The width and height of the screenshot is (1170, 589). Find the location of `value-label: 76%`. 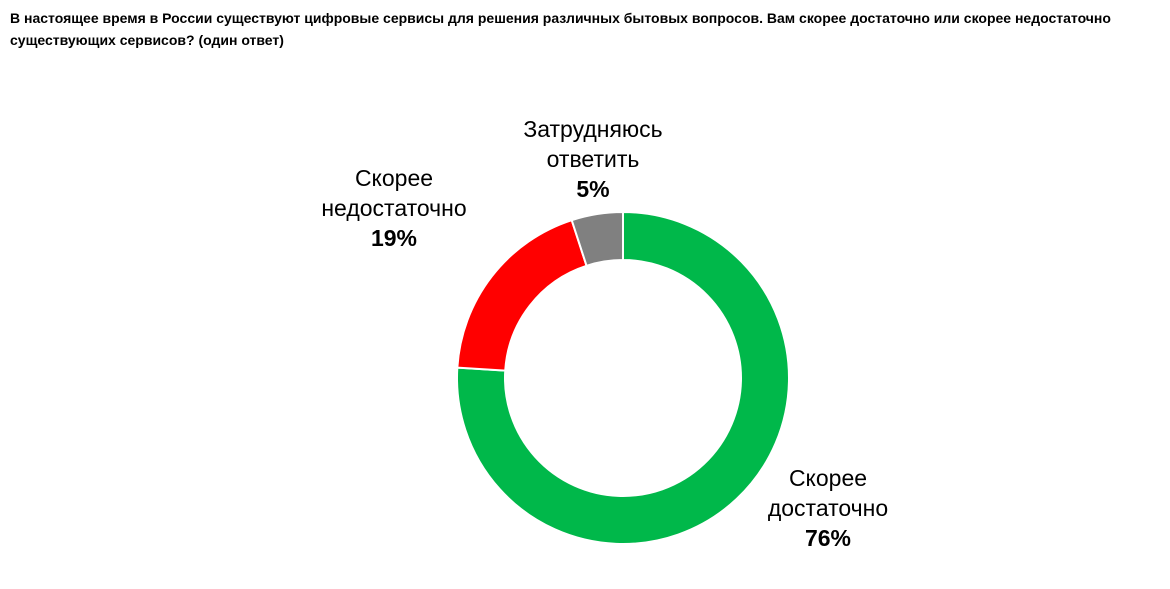

value-label: 76% is located at coordinates (828, 538).